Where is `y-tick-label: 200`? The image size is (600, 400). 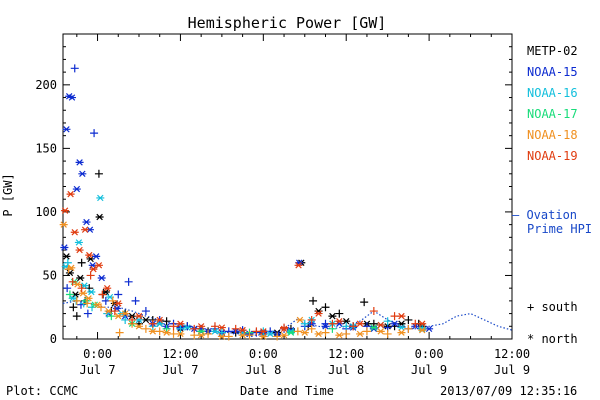
y-tick-label: 200 is located at coordinates (46, 85).